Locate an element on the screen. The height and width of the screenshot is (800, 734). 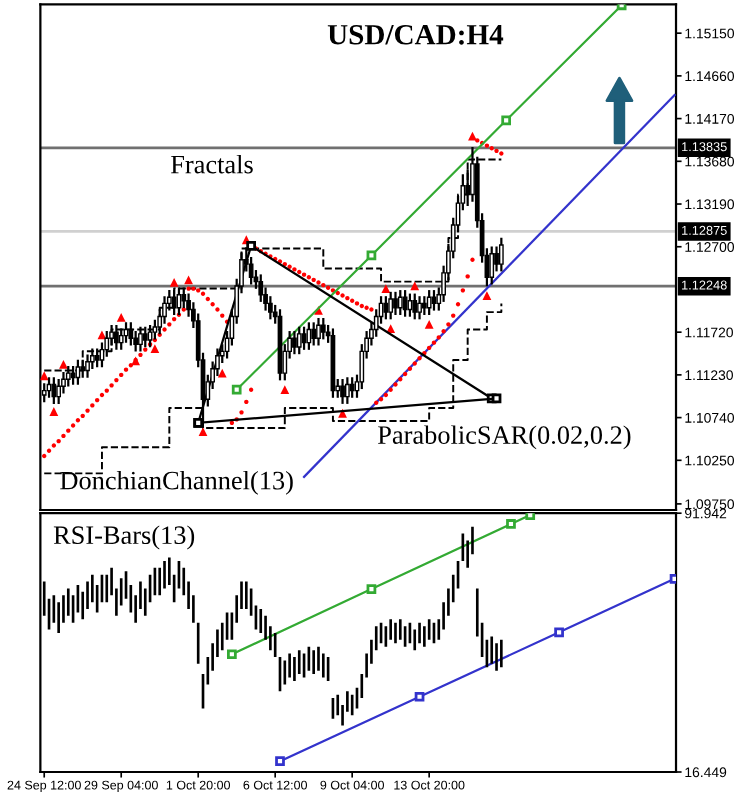
annotation: DonchianChannel(13) is located at coordinates (176, 482).